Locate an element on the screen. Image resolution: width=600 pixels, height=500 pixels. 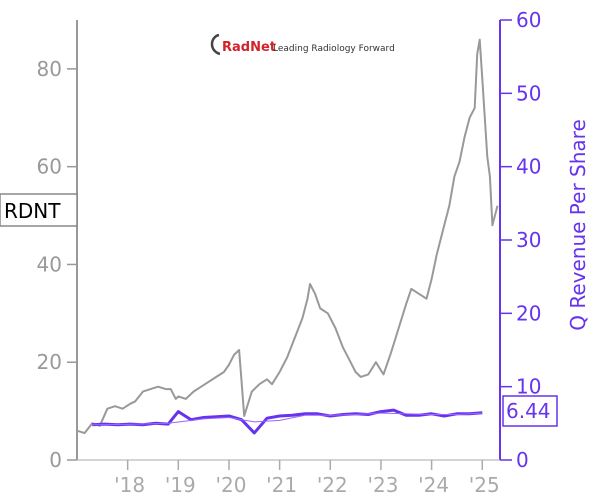
last-value-label: 6.44 is located at coordinates (530, 411).